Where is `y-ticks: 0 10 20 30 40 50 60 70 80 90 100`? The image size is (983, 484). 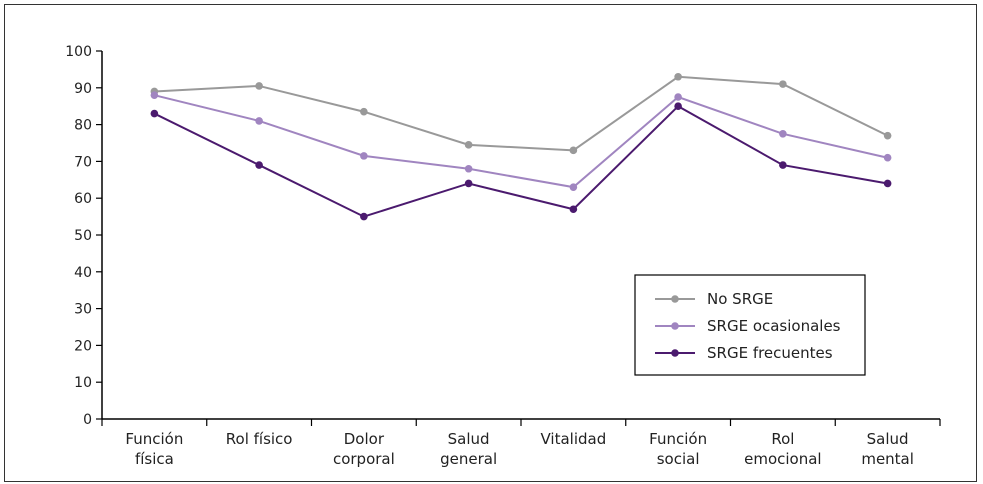 y-ticks: 0 10 20 30 40 50 60 70 80 90 100 is located at coordinates (83, 236).